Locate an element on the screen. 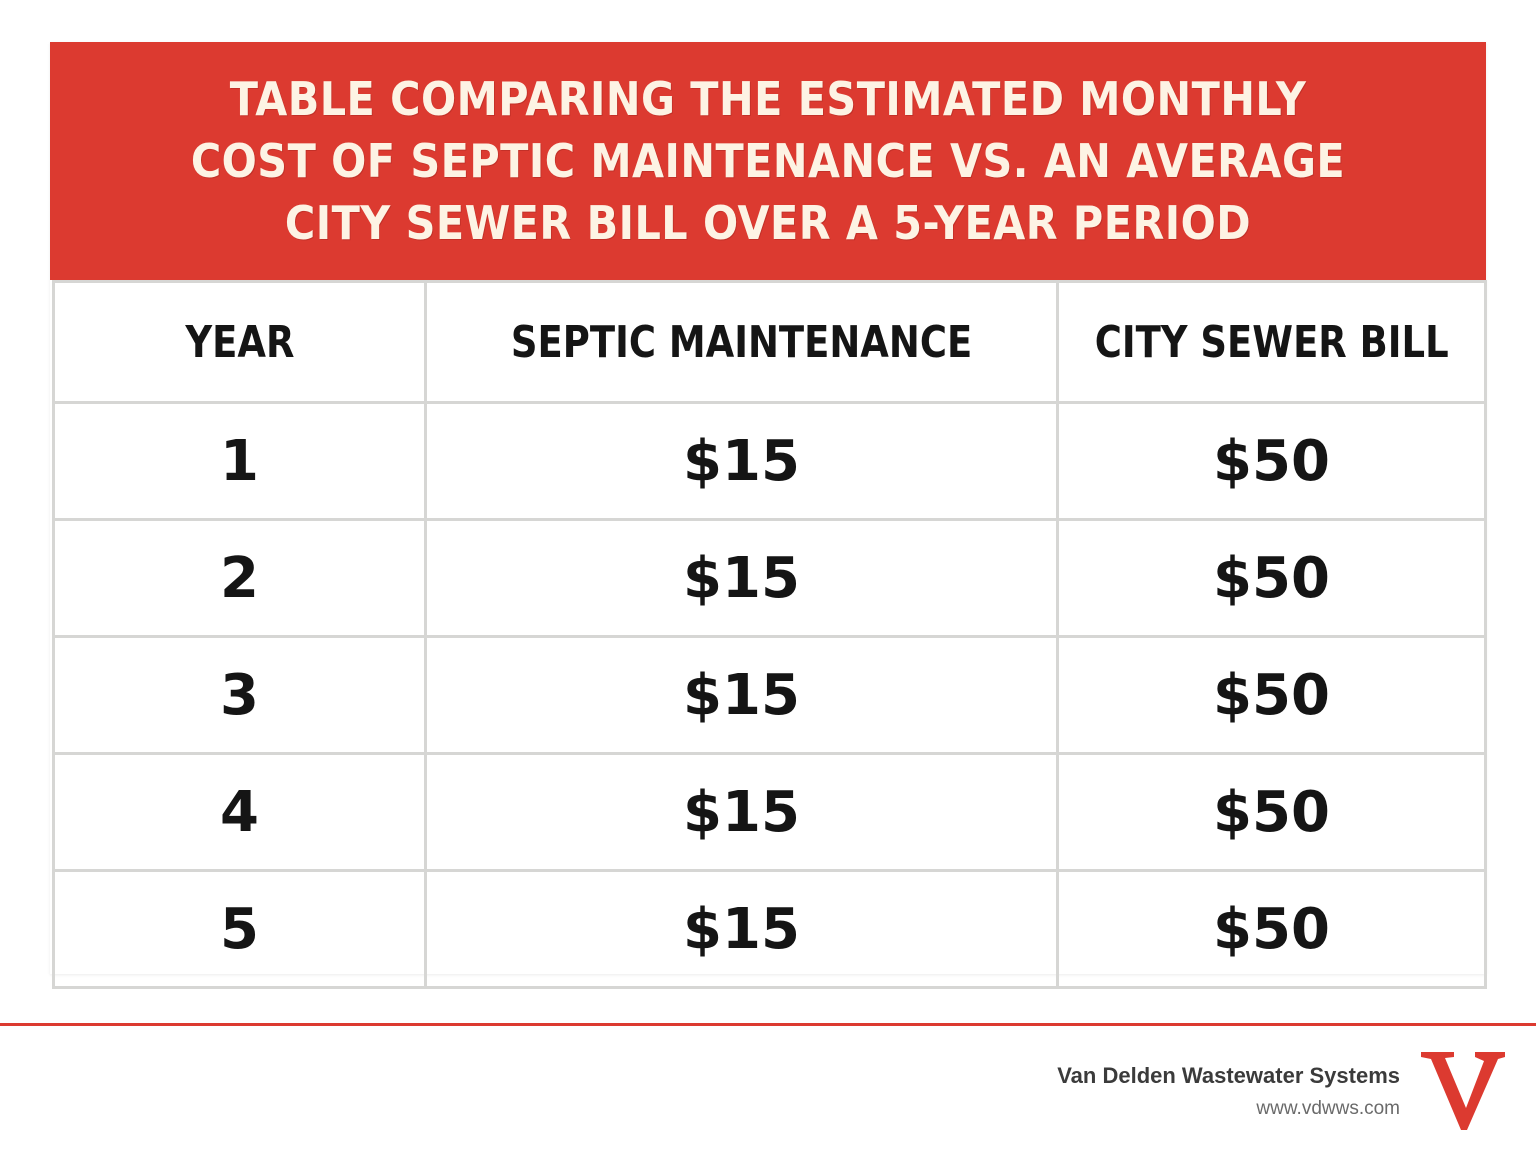 The width and height of the screenshot is (1536, 1154). year-cell: 3 is located at coordinates (239, 695).